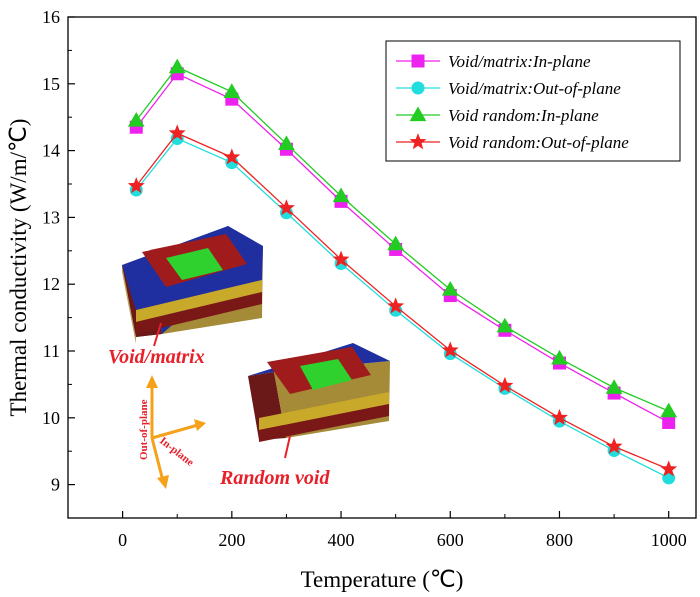  Describe the element at coordinates (341, 540) in the screenshot. I see `x-tick-label: 400` at that location.